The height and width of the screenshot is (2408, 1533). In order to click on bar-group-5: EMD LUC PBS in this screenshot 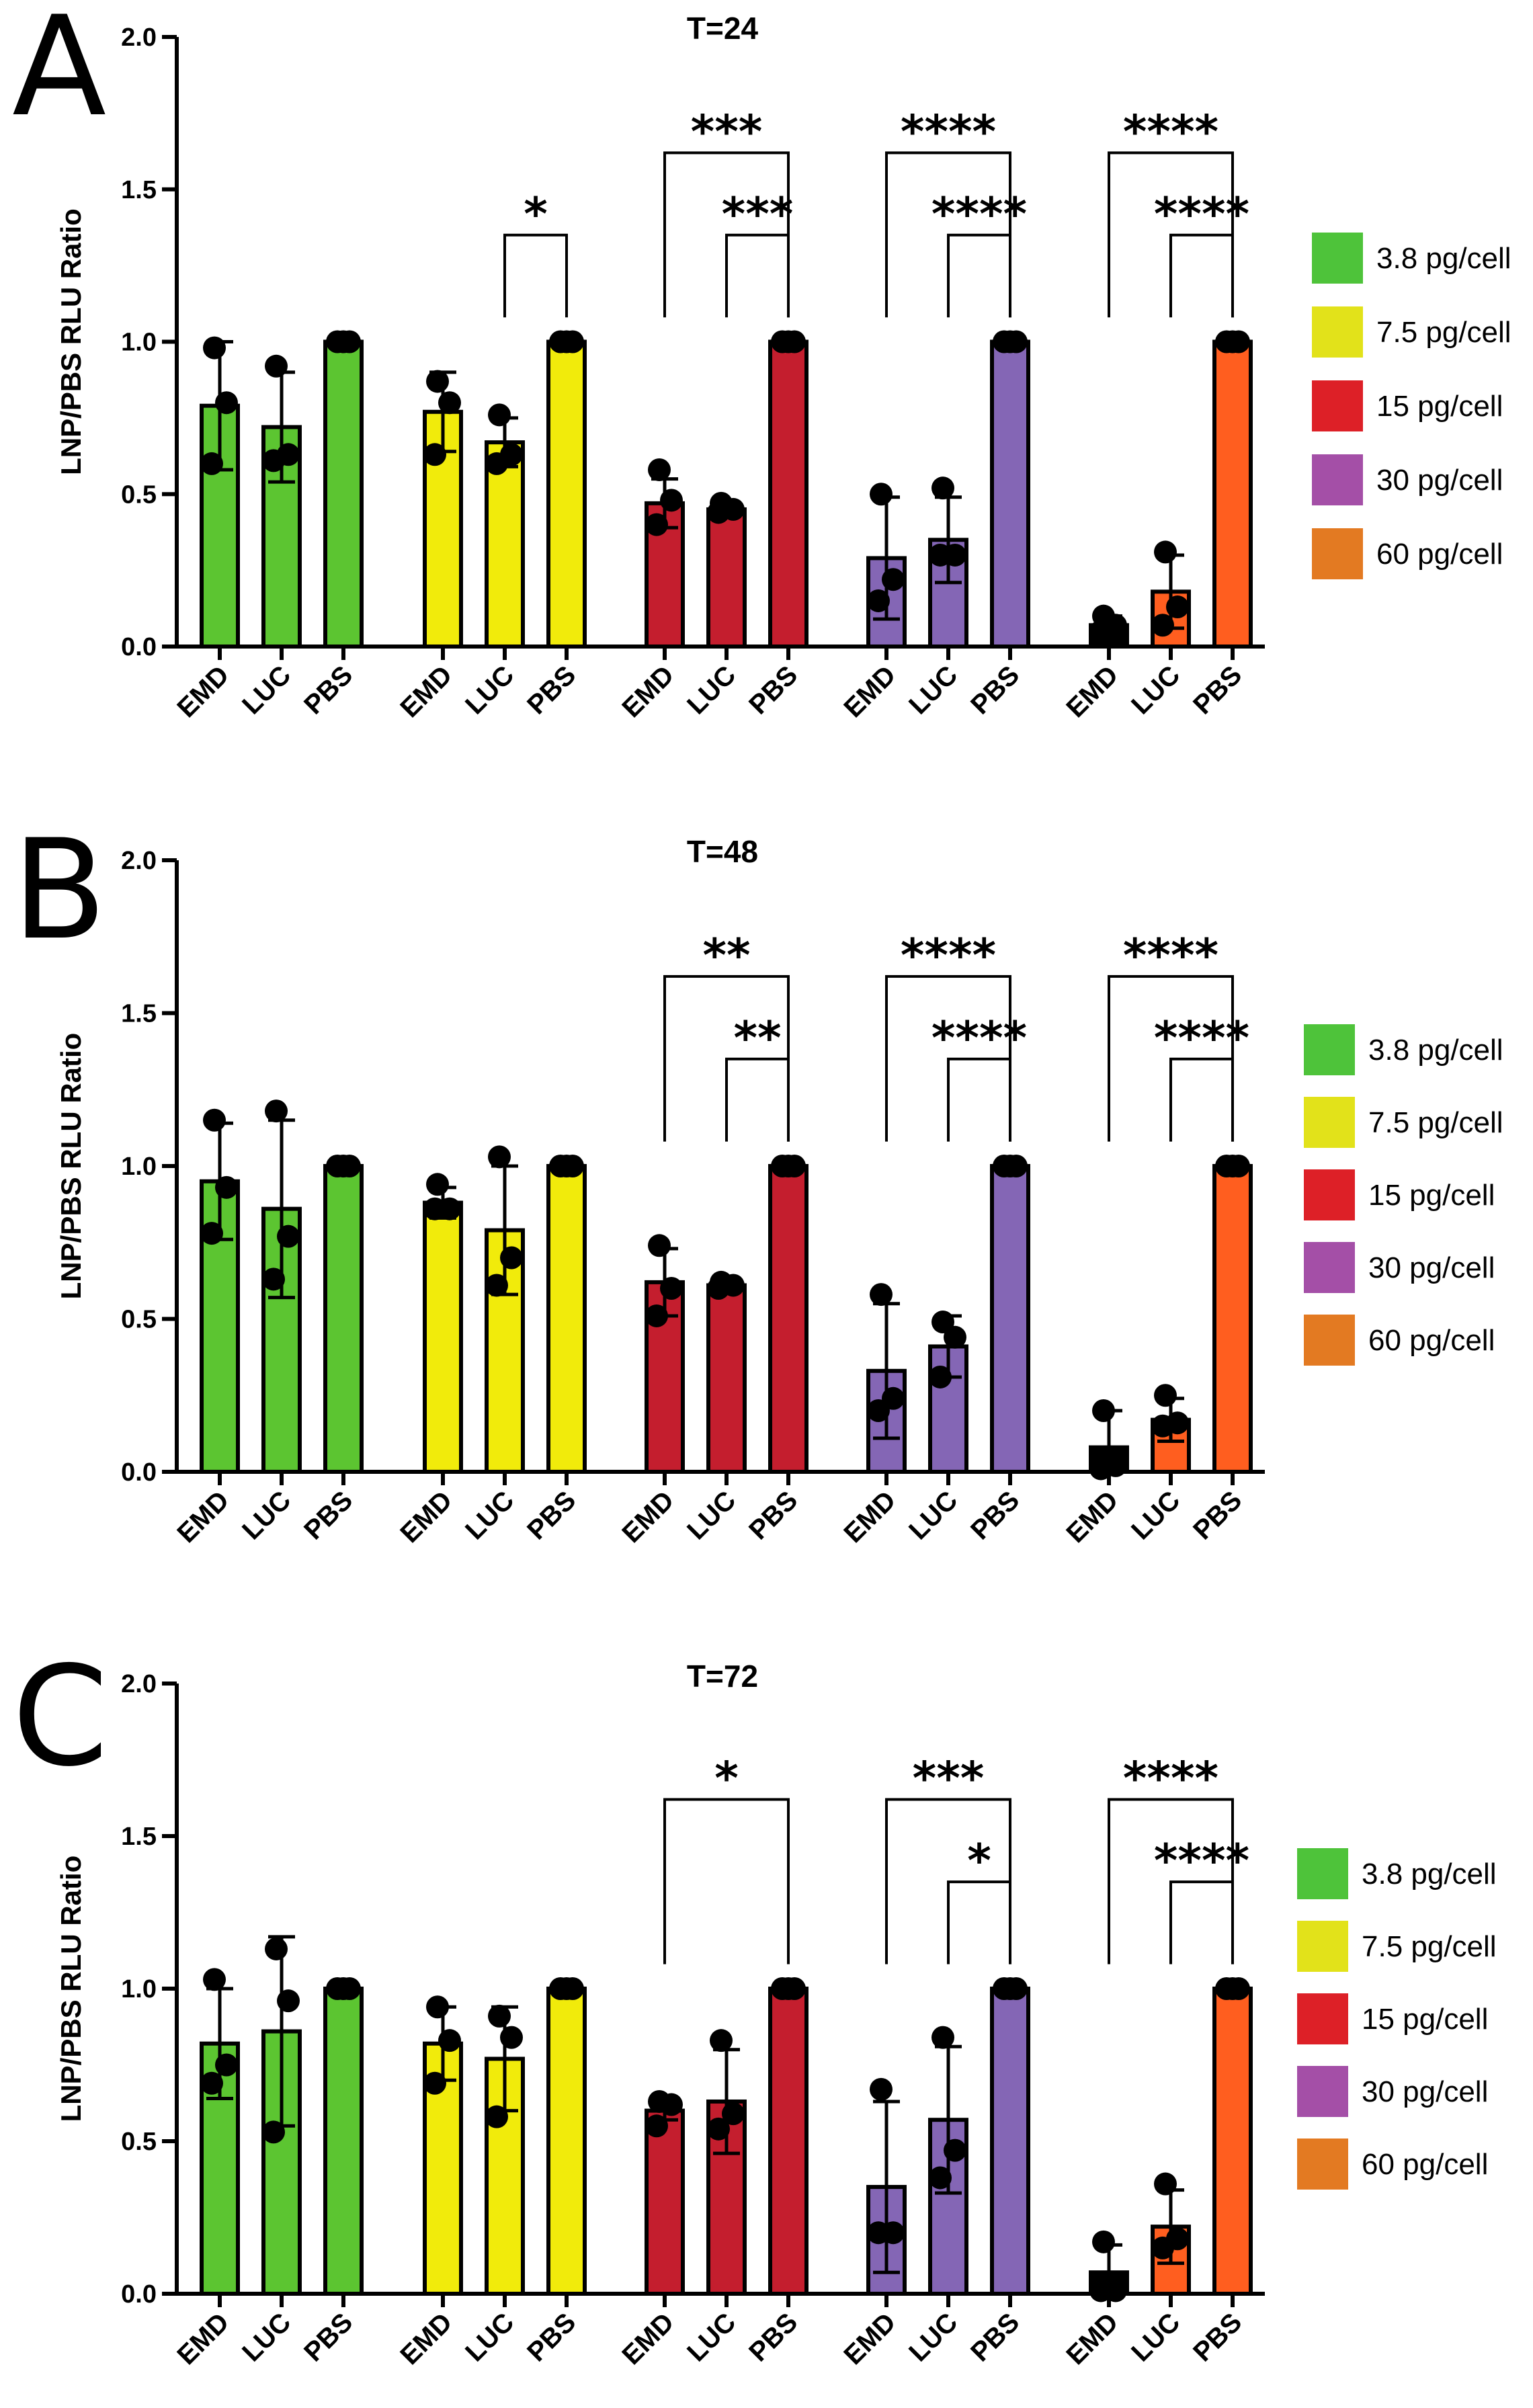, I will do `click(1157, 526)`.